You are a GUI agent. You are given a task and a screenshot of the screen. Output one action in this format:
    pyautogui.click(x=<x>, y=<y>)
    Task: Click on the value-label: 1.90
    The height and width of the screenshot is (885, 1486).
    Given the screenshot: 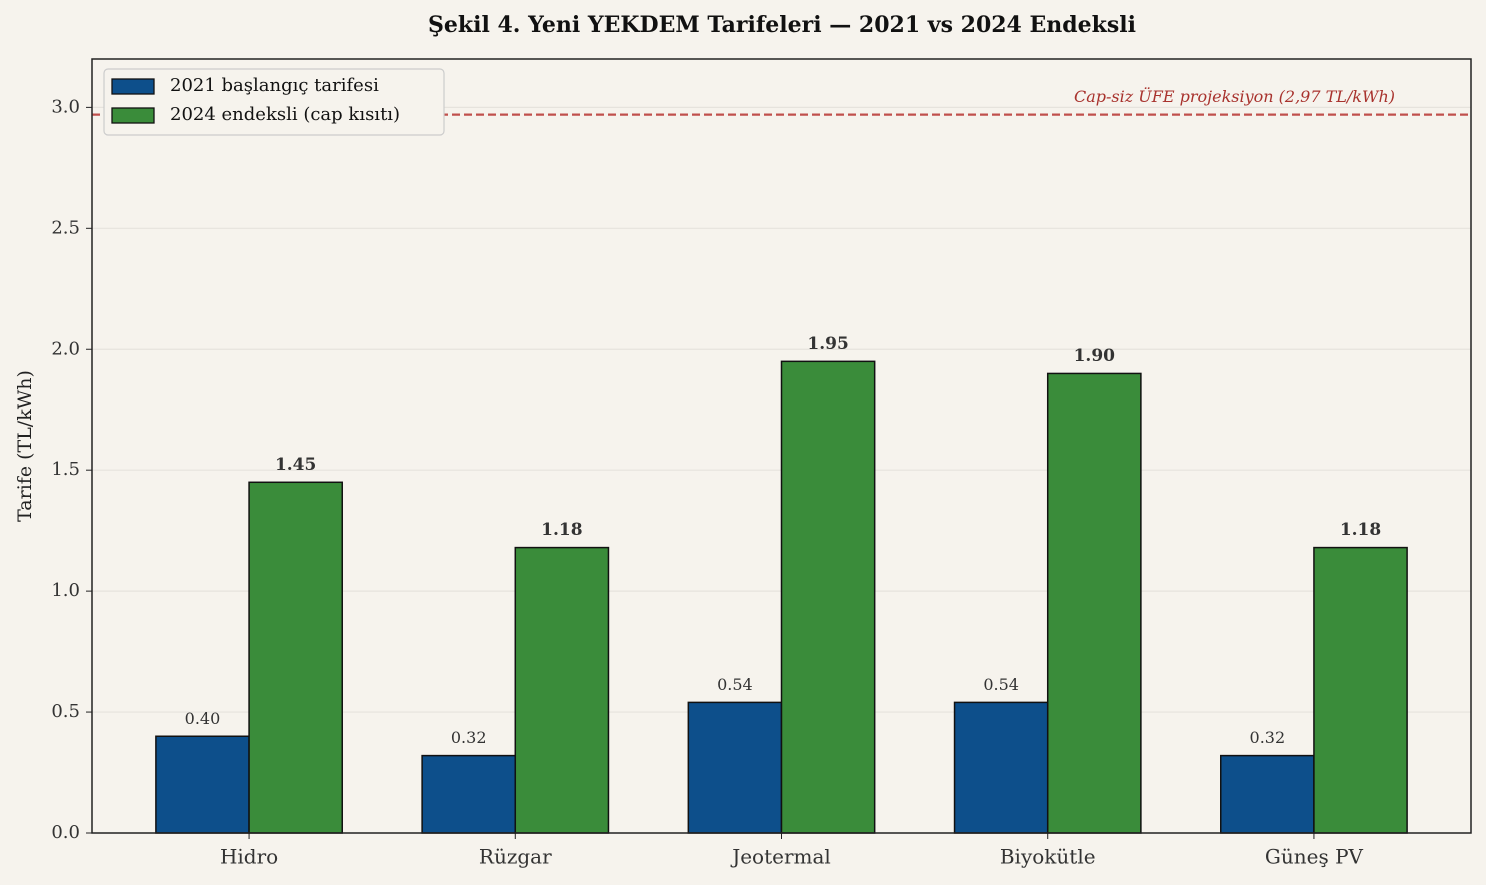 What is the action you would take?
    pyautogui.click(x=1095, y=356)
    